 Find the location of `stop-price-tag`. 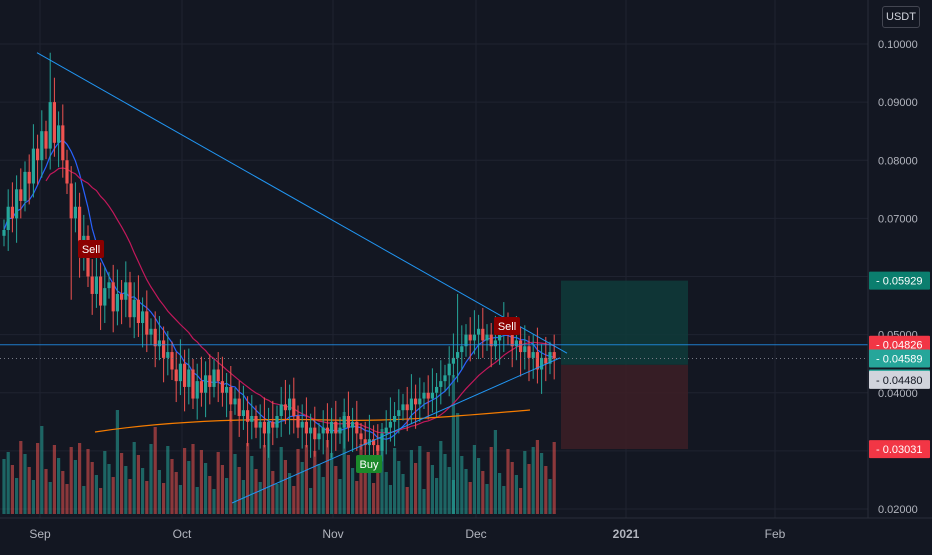

stop-price-tag is located at coordinates (899, 449).